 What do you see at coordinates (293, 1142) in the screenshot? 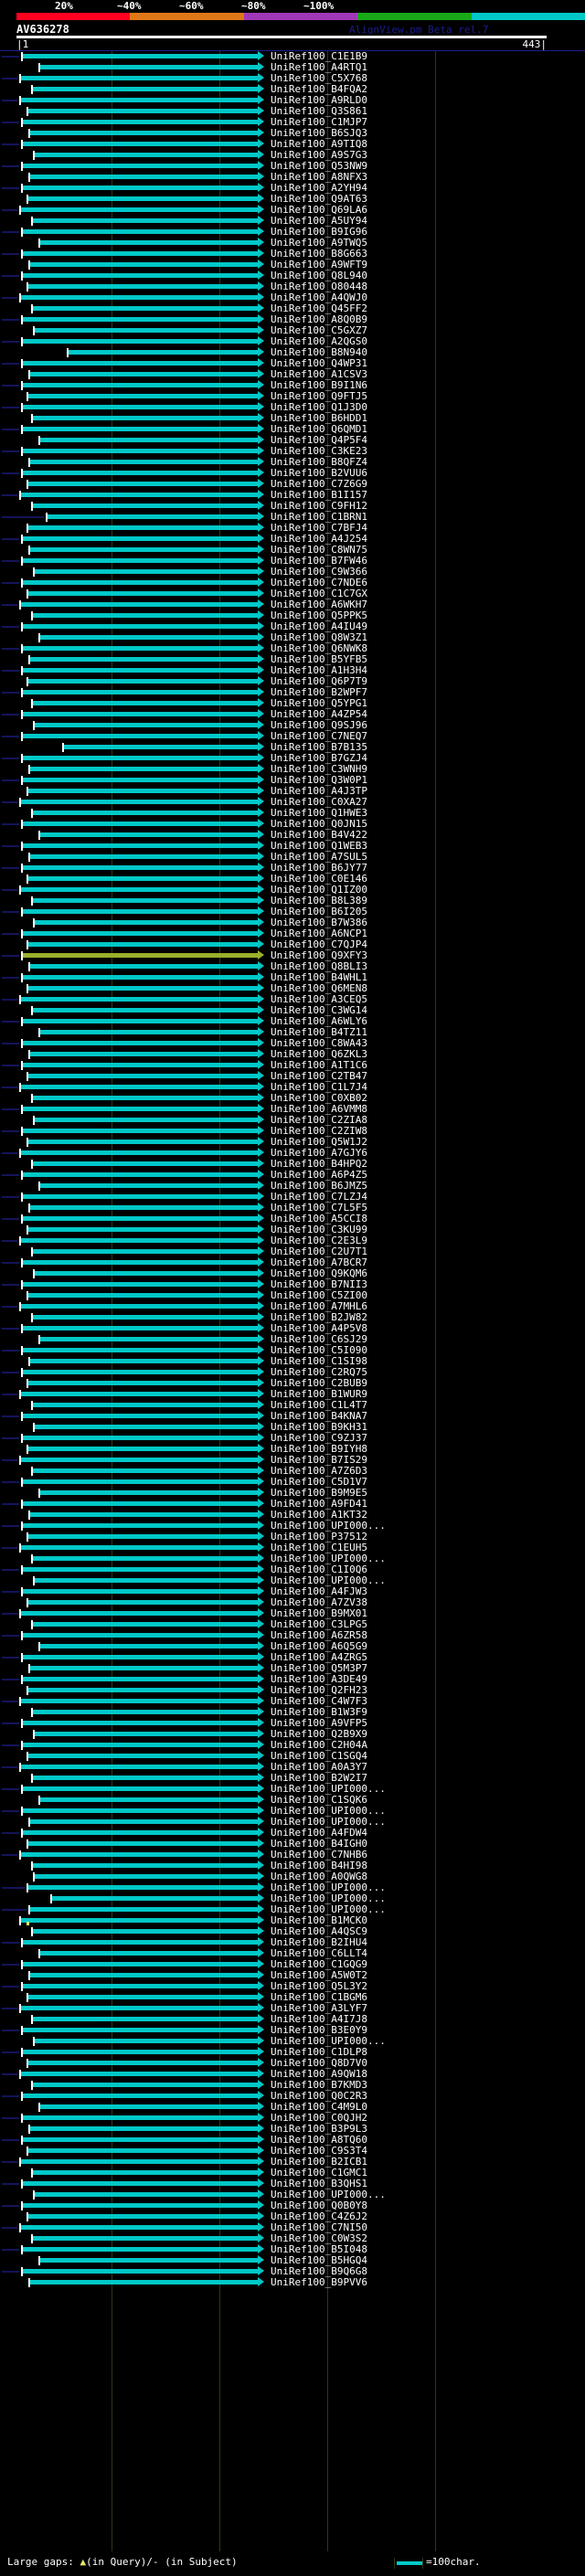
I see `alignment-row: UniRef100_Q5W1J2` at bounding box center [293, 1142].